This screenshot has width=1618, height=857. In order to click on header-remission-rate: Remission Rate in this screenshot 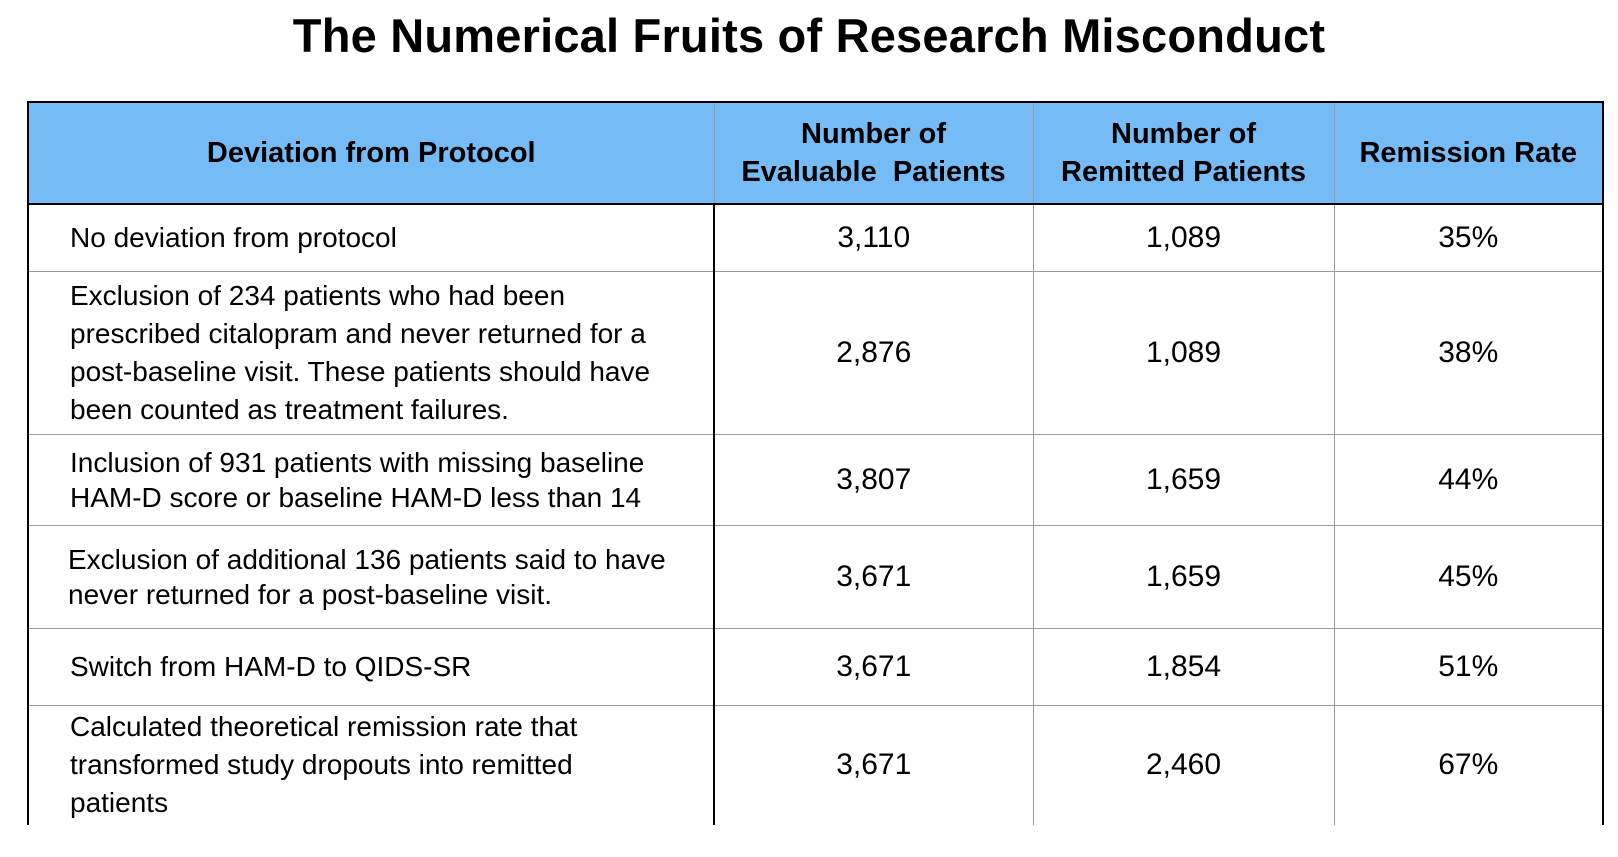, I will do `click(1468, 153)`.